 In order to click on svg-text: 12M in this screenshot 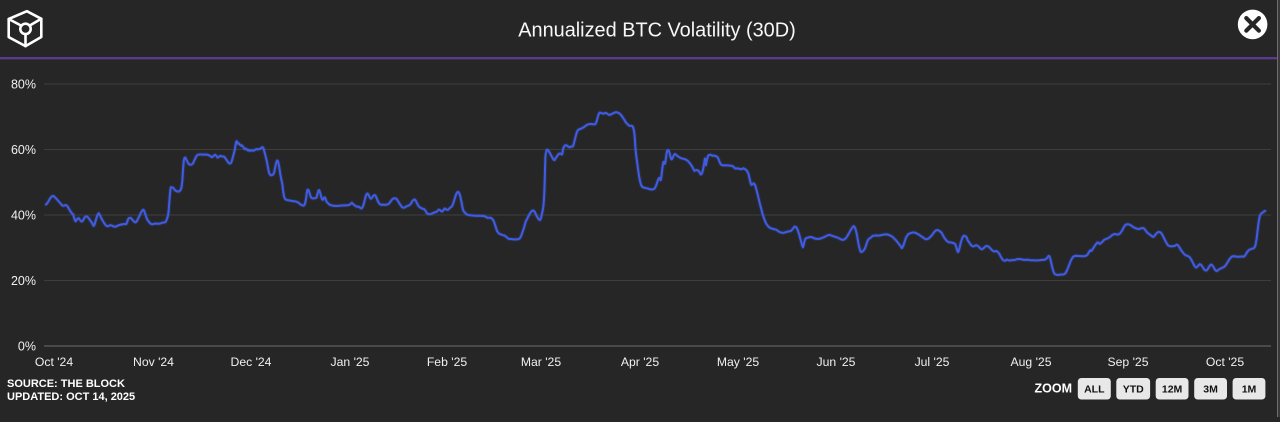, I will do `click(1172, 390)`.